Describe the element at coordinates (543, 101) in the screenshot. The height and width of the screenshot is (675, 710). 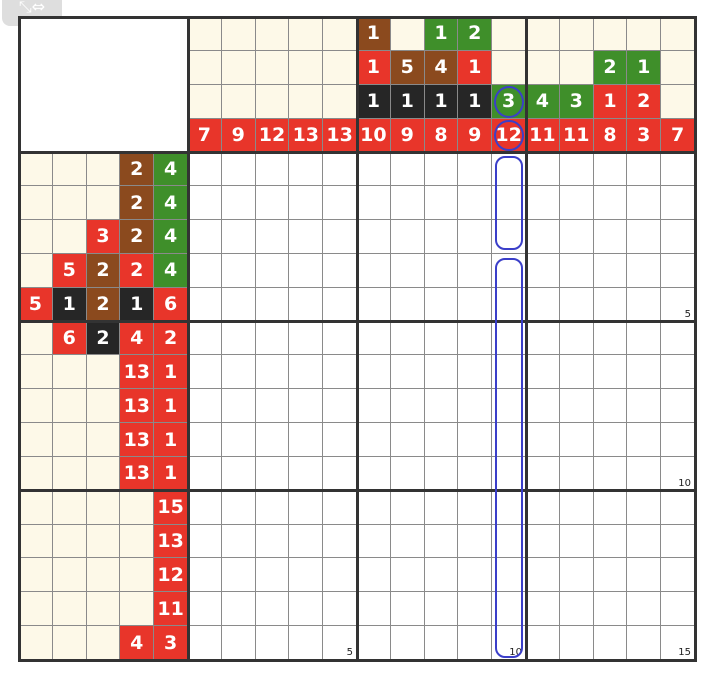
I see `column-clue: 4` at that location.